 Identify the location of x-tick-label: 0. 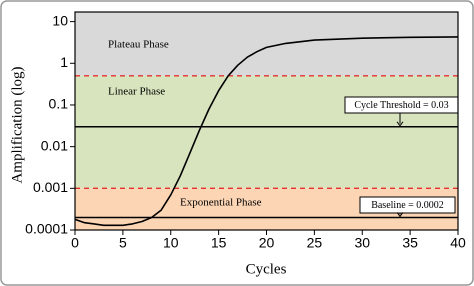
(75, 243).